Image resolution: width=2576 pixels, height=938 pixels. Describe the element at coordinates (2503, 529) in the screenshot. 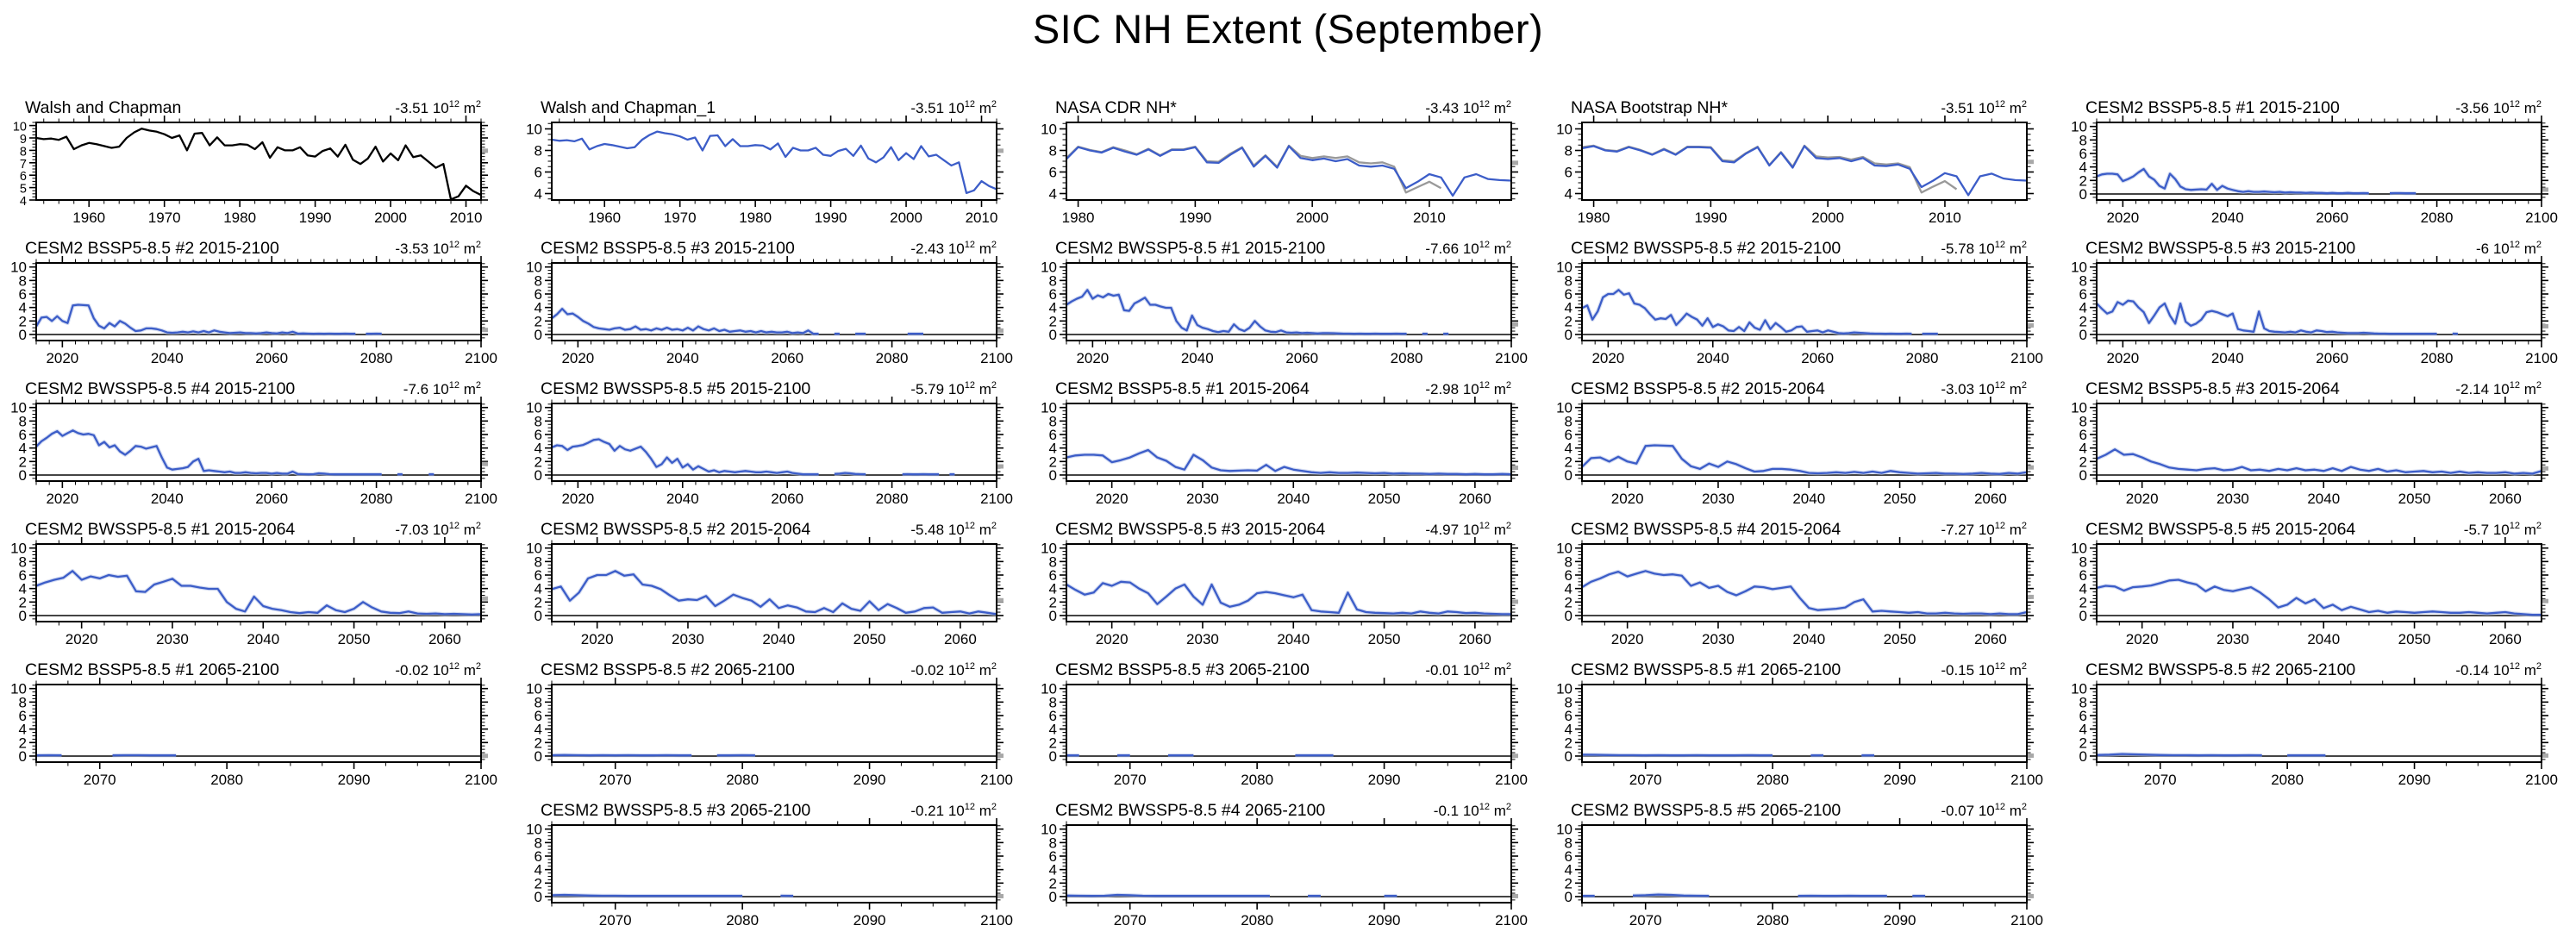

I see `panel-trend: -5.7 1012 m2` at that location.